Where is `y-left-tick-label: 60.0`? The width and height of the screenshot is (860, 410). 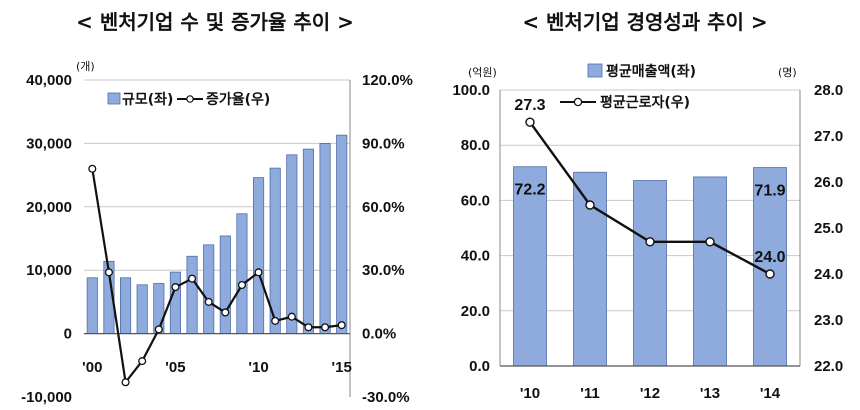 y-left-tick-label: 60.0 is located at coordinates (475, 200).